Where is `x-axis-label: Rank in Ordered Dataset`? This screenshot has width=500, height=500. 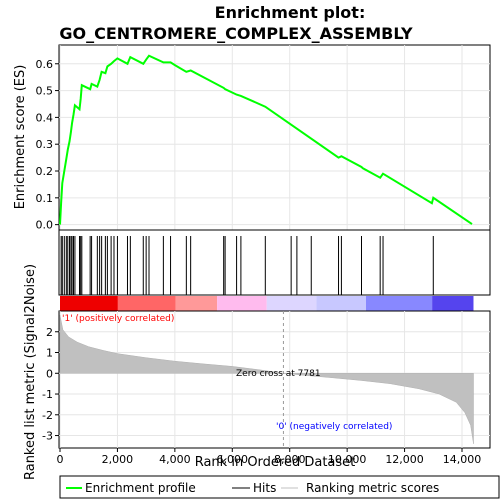 x-axis-label: Rank in Ordered Dataset is located at coordinates (275, 462).